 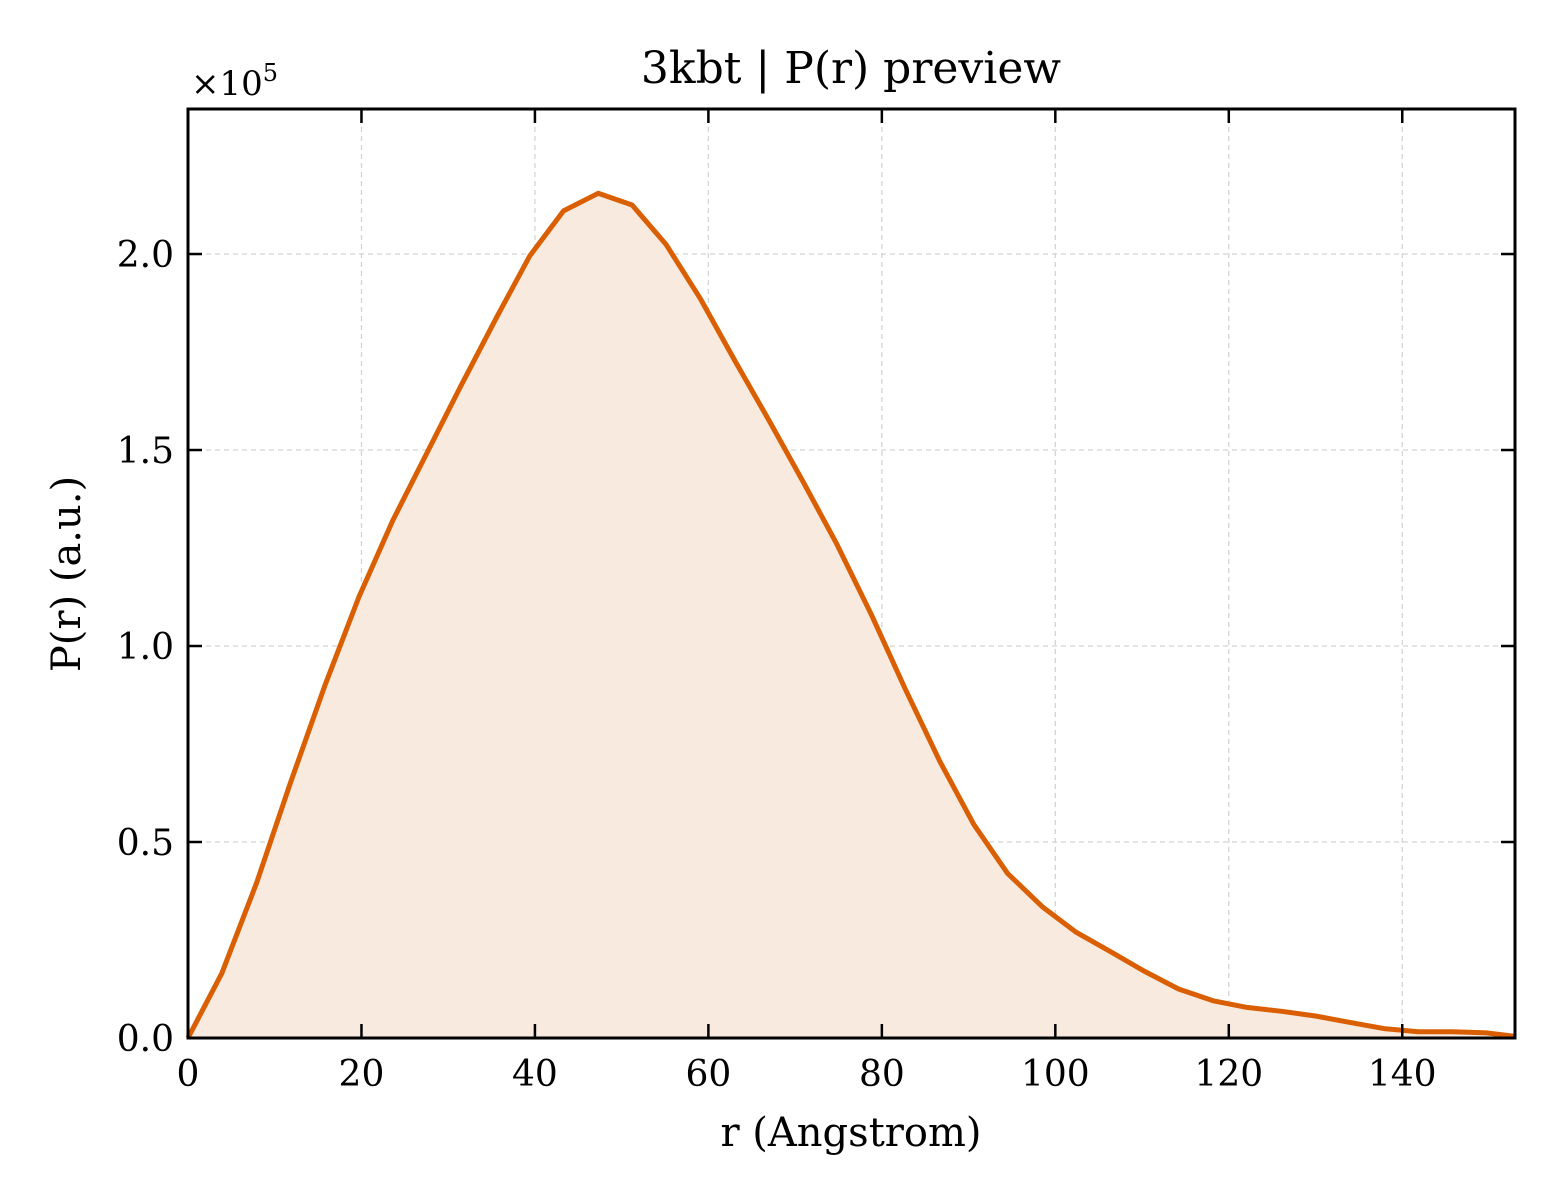 What do you see at coordinates (145, 255) in the screenshot?
I see `y-tick-label: 2.0` at bounding box center [145, 255].